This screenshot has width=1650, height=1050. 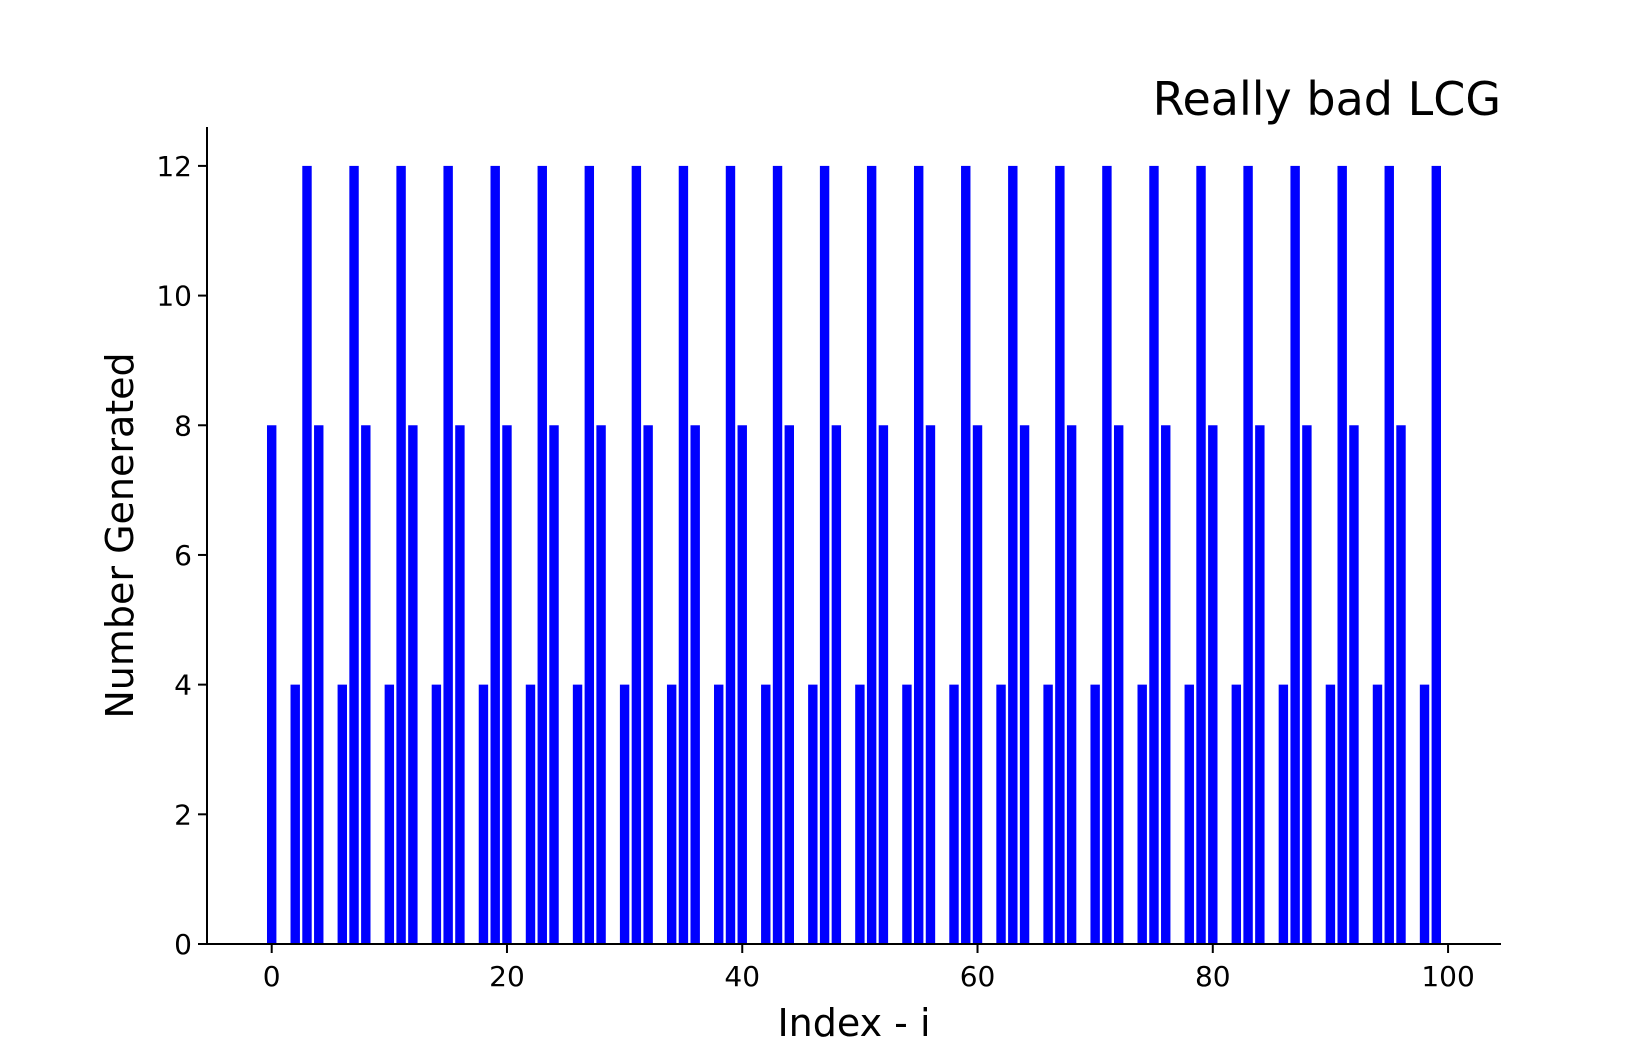 I want to click on y-tick-label-12: 12, so click(x=174, y=166).